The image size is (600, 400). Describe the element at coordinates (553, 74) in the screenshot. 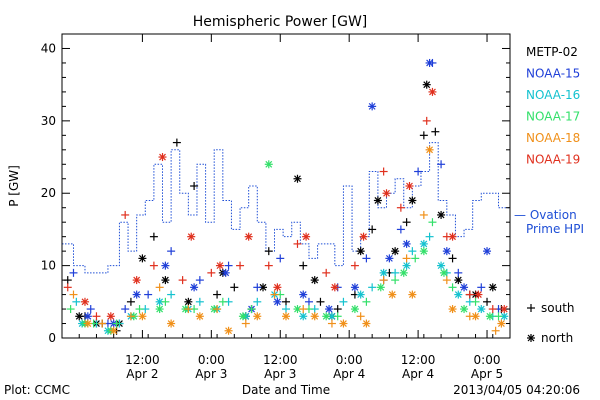

I see `legend-entry: NOAA-15` at that location.